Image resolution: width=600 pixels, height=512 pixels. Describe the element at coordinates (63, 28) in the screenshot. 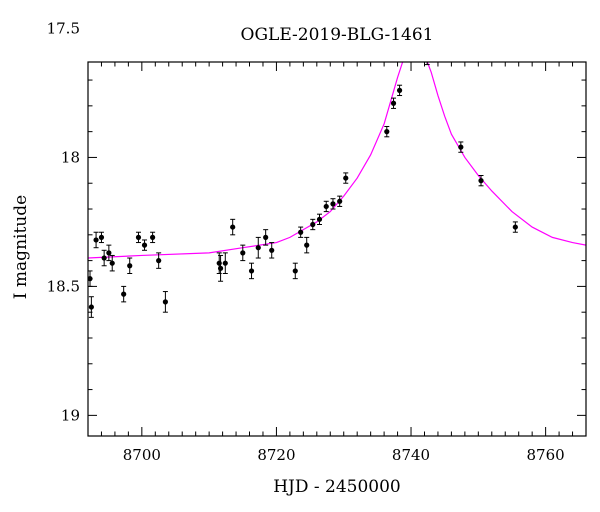

I see `y-tick-label: 17.5` at that location.